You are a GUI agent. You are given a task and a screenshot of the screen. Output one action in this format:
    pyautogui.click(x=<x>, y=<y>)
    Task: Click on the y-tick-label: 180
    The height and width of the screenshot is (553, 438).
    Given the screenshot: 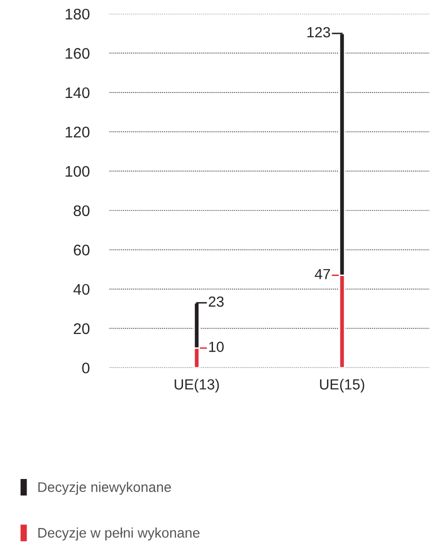 What is the action you would take?
    pyautogui.click(x=78, y=14)
    